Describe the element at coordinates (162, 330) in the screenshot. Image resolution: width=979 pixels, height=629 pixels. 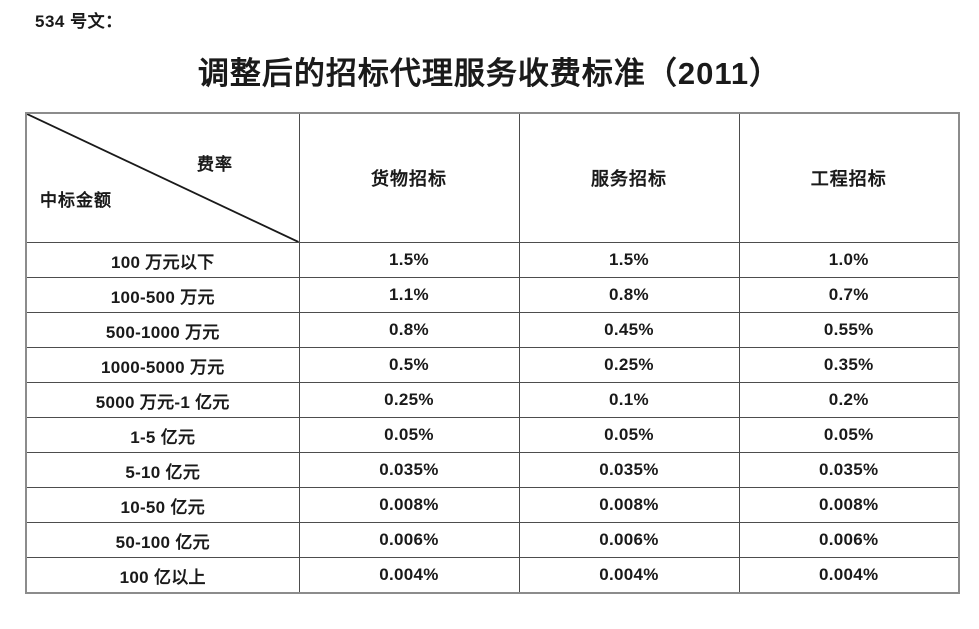
I see `amount-cell: 500-1000 万元` at that location.